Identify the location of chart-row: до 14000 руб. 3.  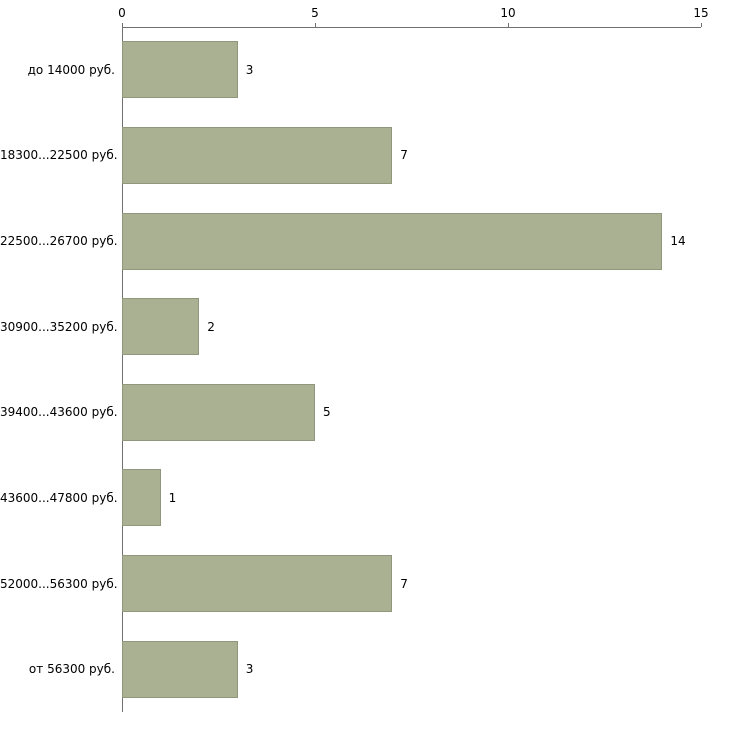
(350, 70).